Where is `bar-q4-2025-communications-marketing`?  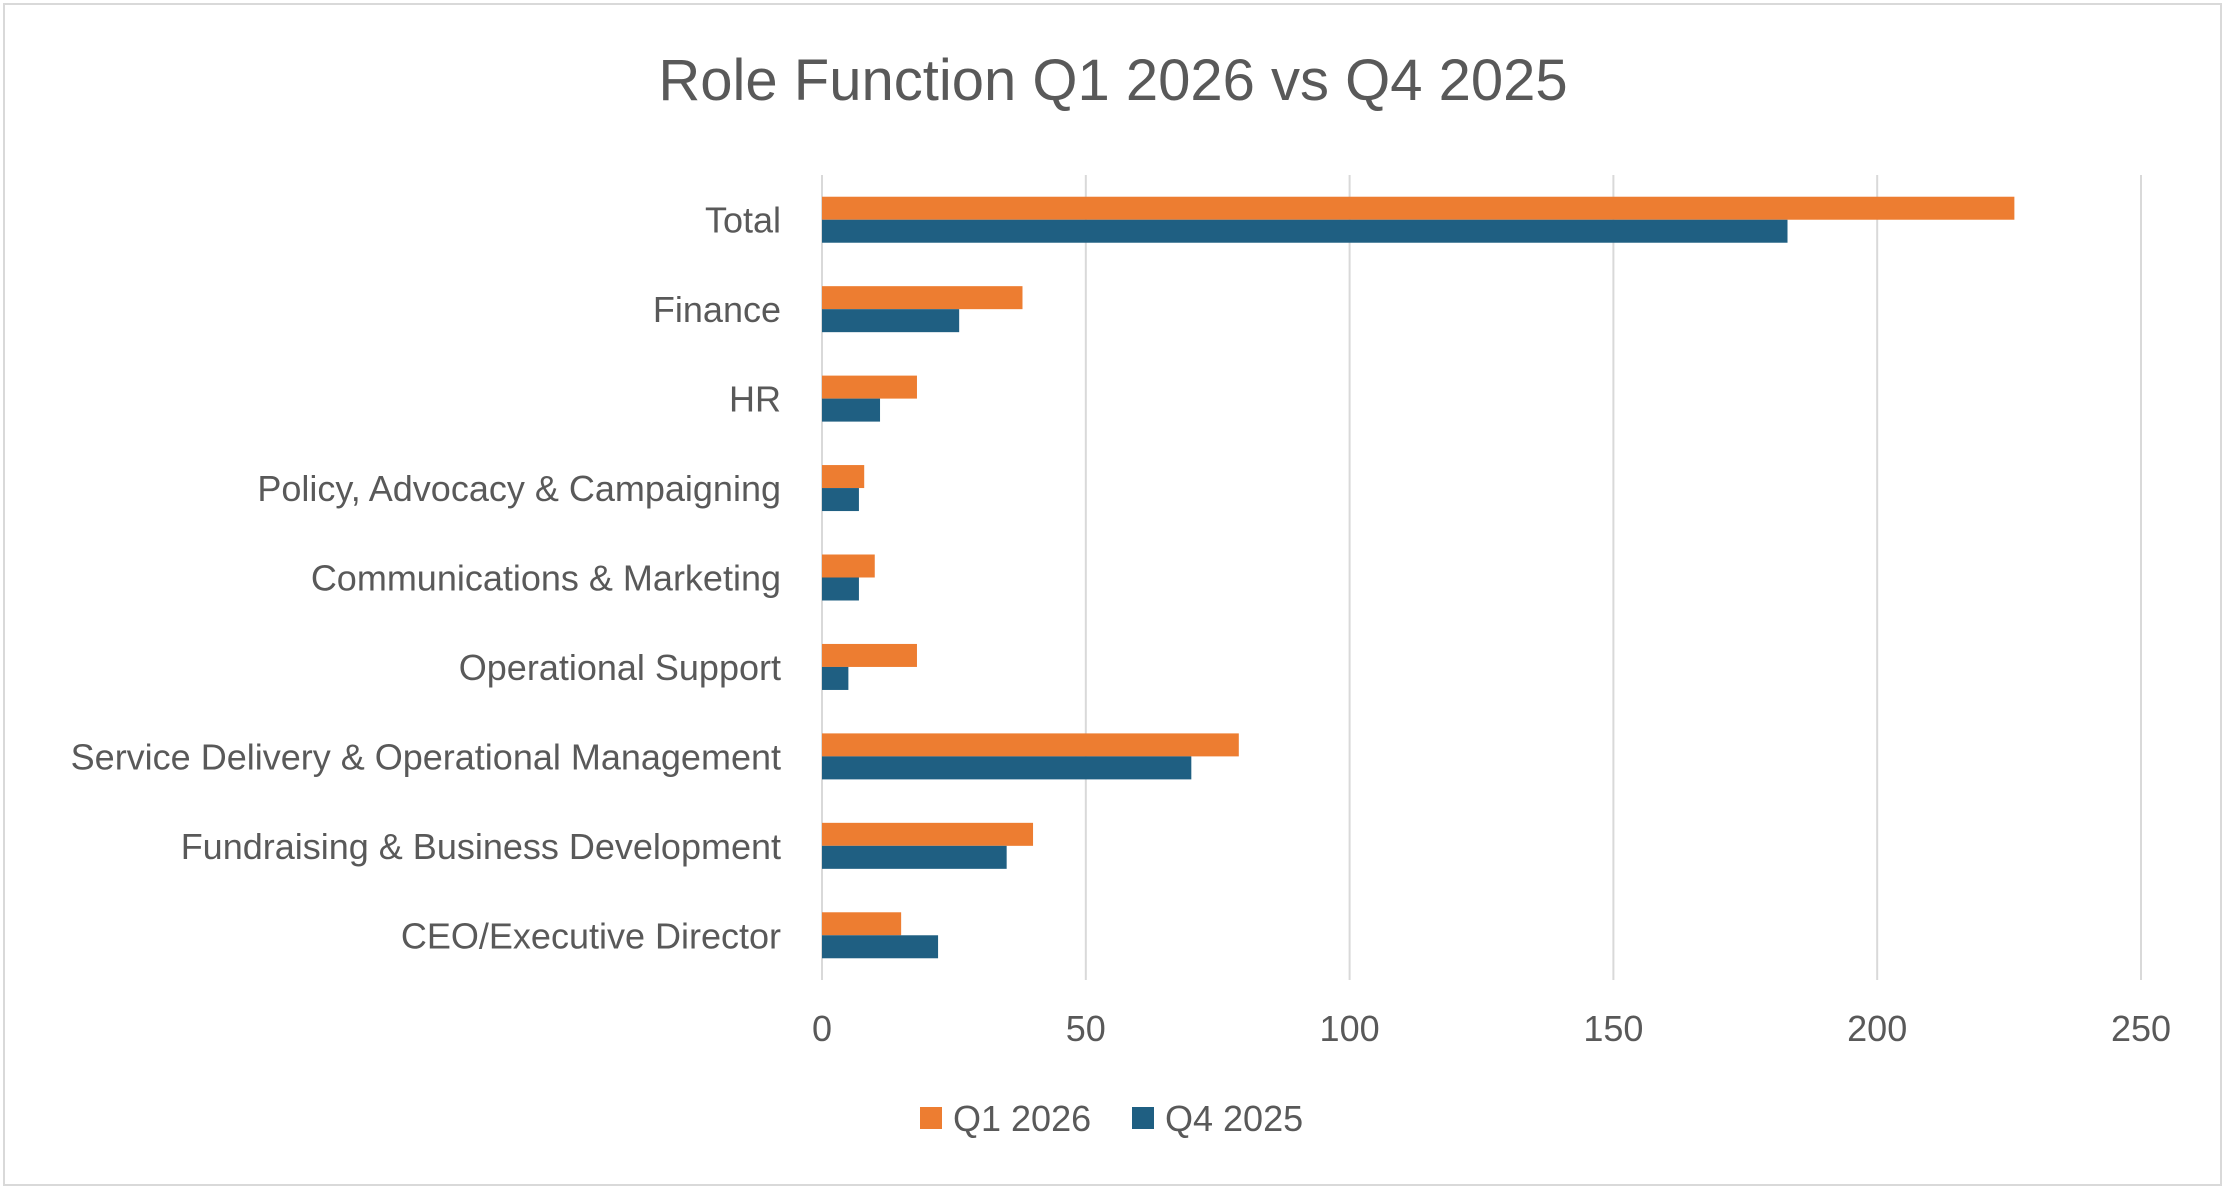 bar-q4-2025-communications-marketing is located at coordinates (840, 589).